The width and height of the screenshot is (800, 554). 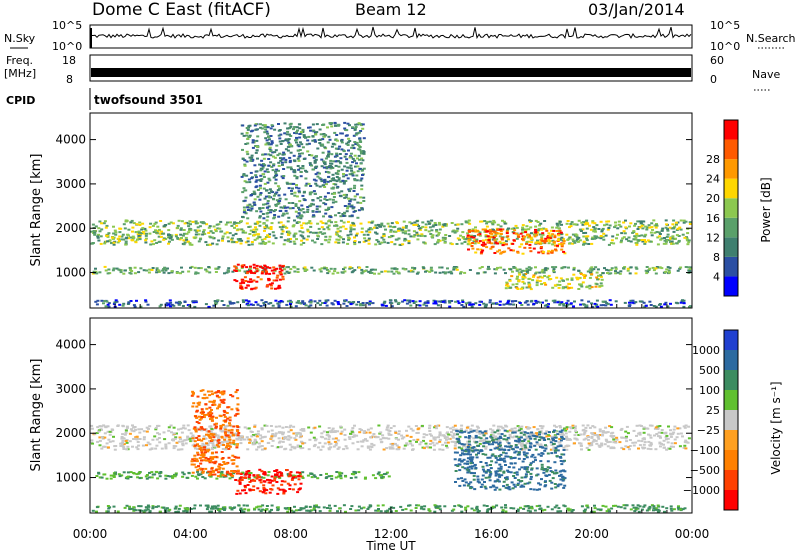 I want to click on colorbar-segment, so click(x=731, y=188).